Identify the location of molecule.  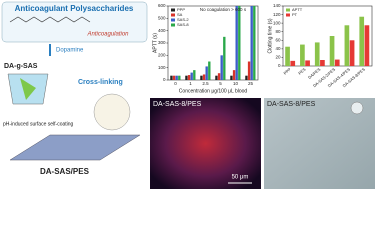
(50, 19).